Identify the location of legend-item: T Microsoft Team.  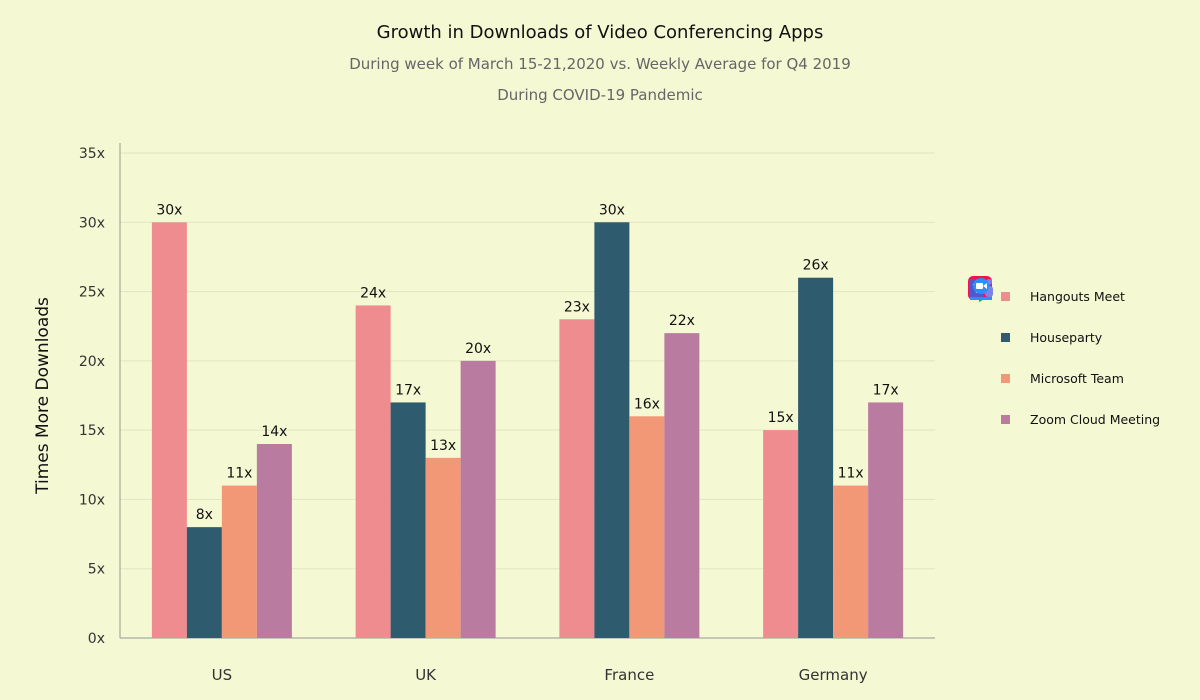
(1064, 339).